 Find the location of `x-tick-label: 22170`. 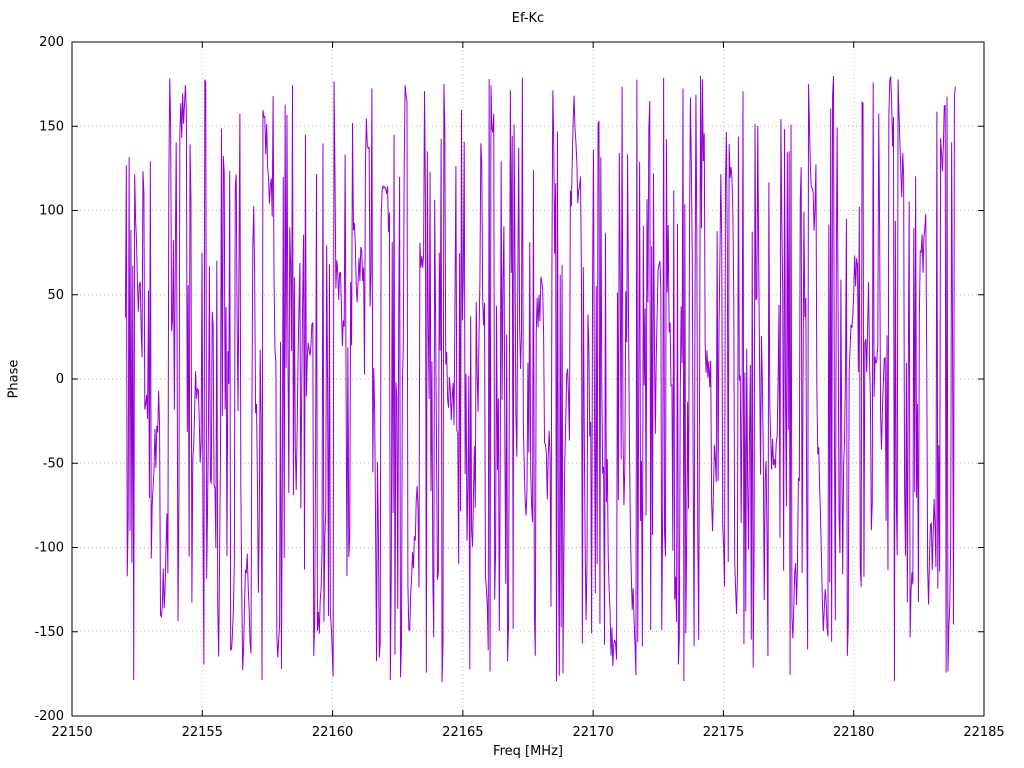

x-tick-label: 22170 is located at coordinates (592, 732).